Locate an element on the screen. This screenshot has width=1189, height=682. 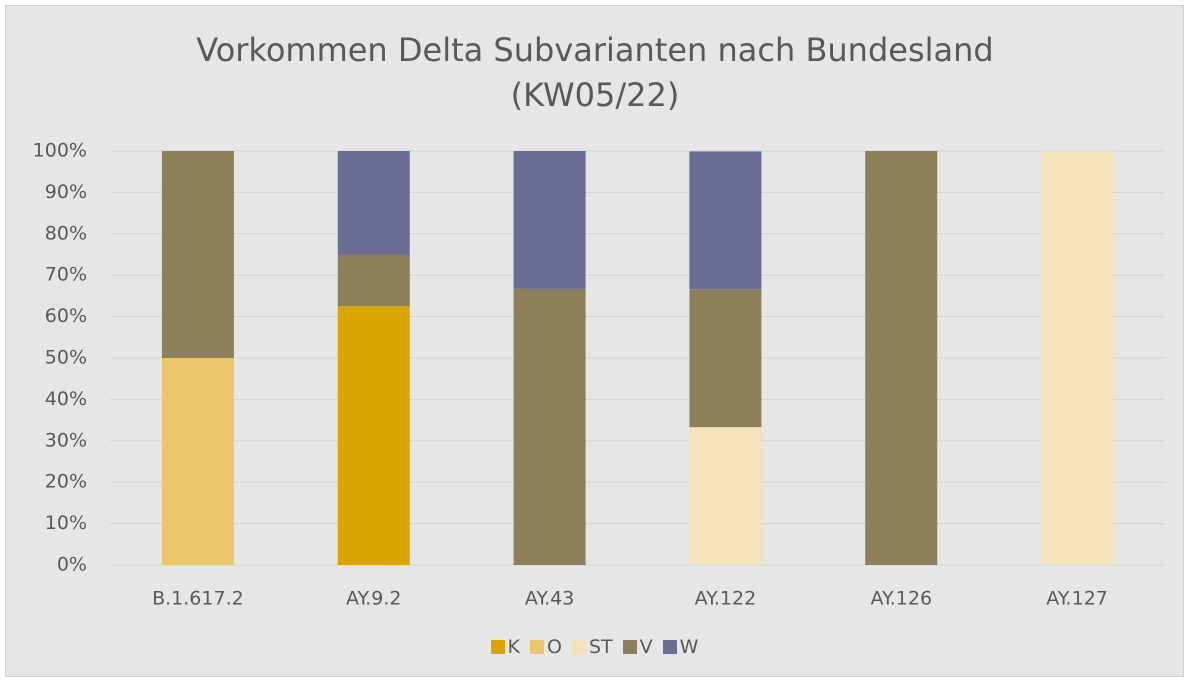
y-tick-label: 70% is located at coordinates (66, 275).